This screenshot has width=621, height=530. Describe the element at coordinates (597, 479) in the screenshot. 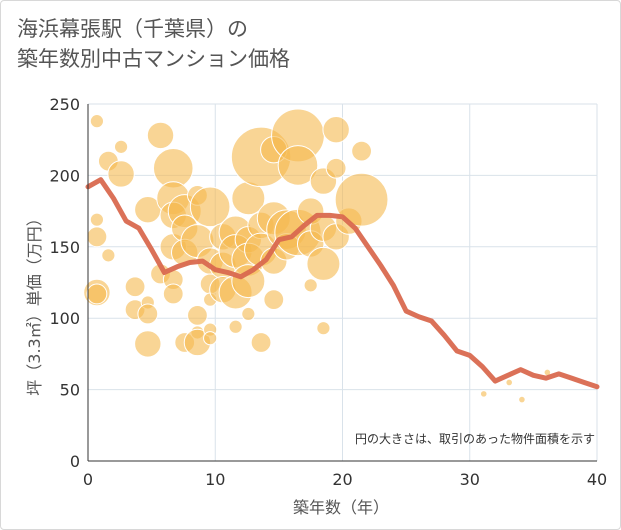

I see `x-tick-label: 40` at that location.